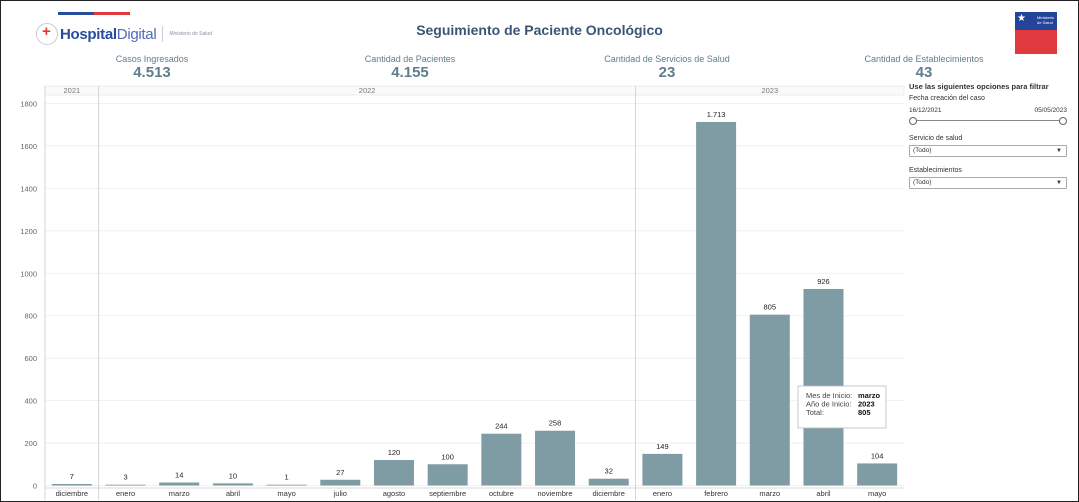  What do you see at coordinates (922, 182) in the screenshot?
I see `establishment-select-value: (Todo)` at bounding box center [922, 182].